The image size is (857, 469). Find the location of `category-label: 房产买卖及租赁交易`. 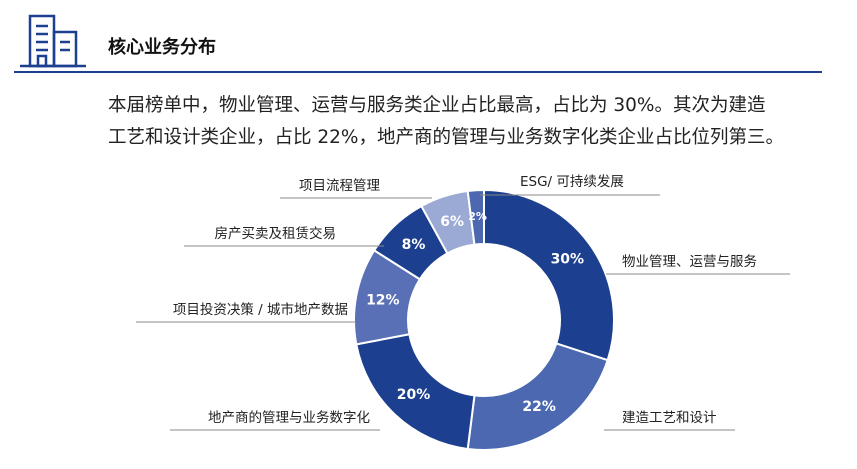

category-label: 房产买卖及租赁交易 is located at coordinates (276, 233).